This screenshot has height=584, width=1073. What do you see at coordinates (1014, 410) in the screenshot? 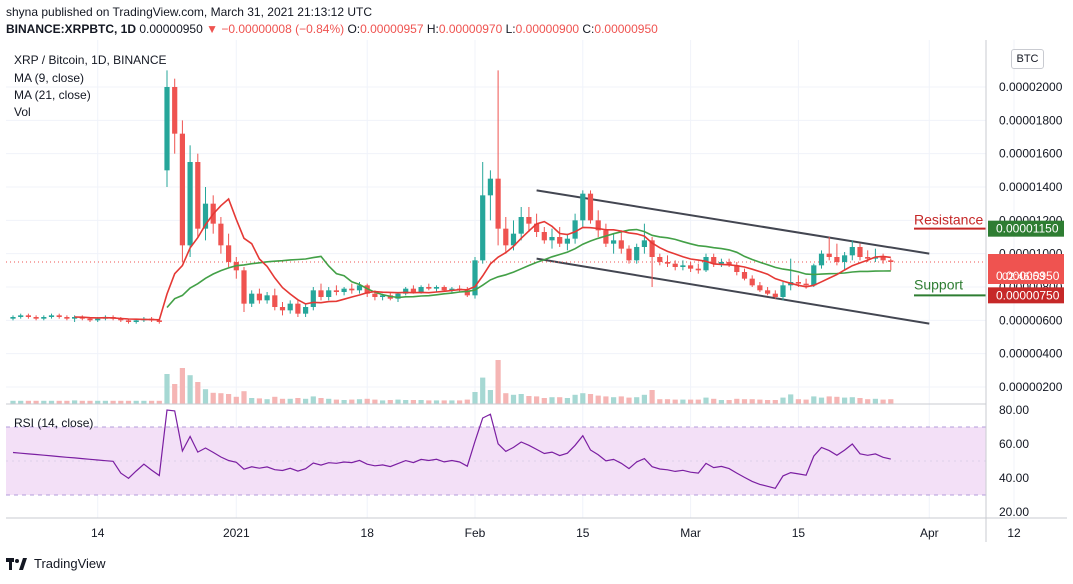
I see `rsi-tick-label: 80.00` at bounding box center [1014, 410].